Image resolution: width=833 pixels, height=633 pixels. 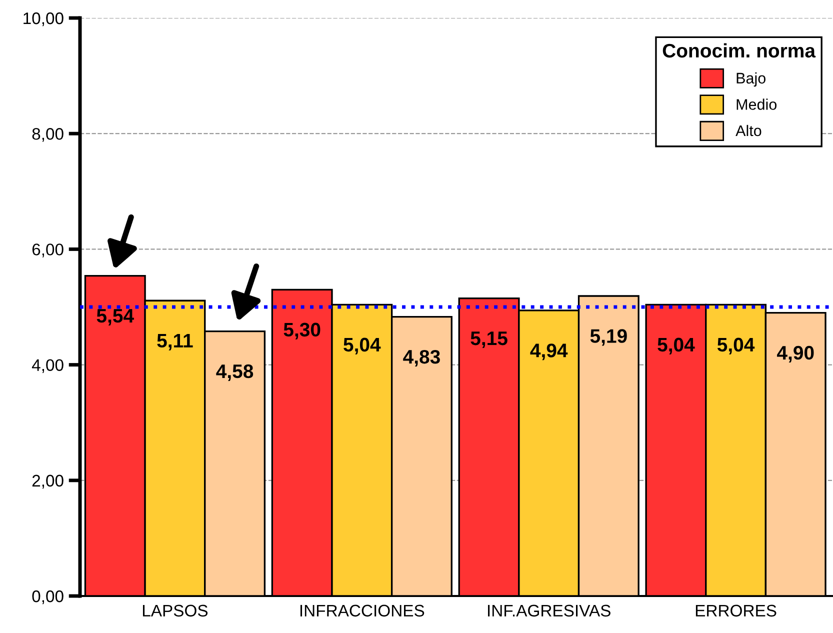 I want to click on y-tick-label: 0,00, so click(x=48, y=597).